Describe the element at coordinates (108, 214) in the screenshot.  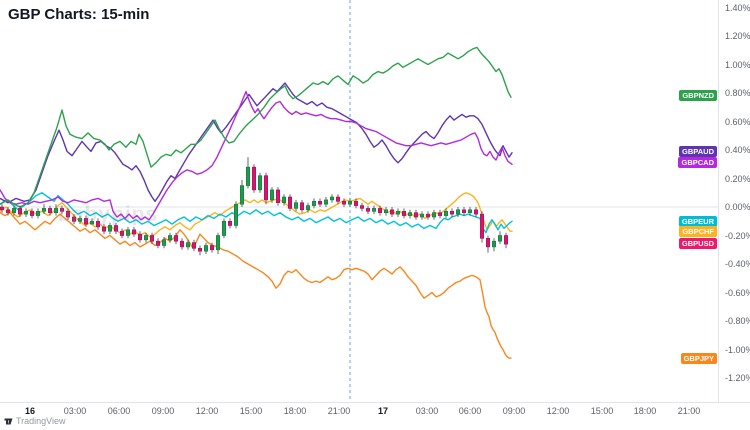
I see `watermark: babypips` at that location.